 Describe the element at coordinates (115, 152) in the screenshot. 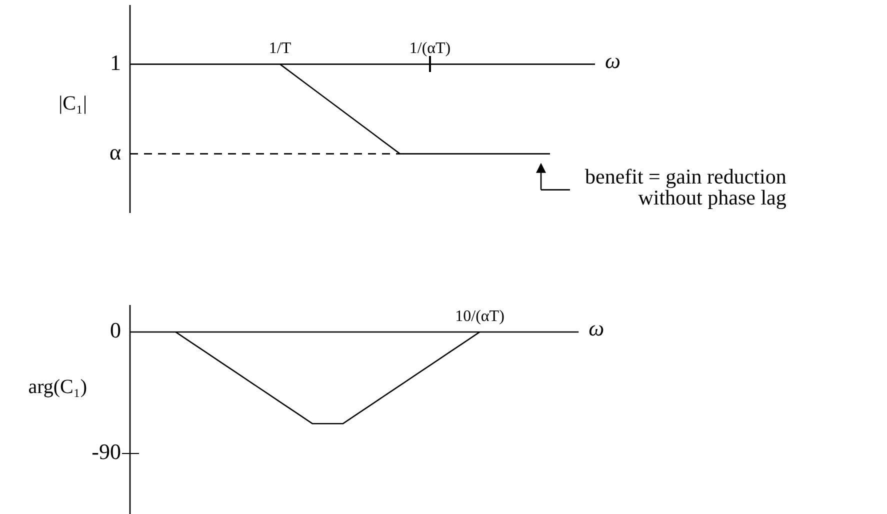

I see `text: α` at that location.